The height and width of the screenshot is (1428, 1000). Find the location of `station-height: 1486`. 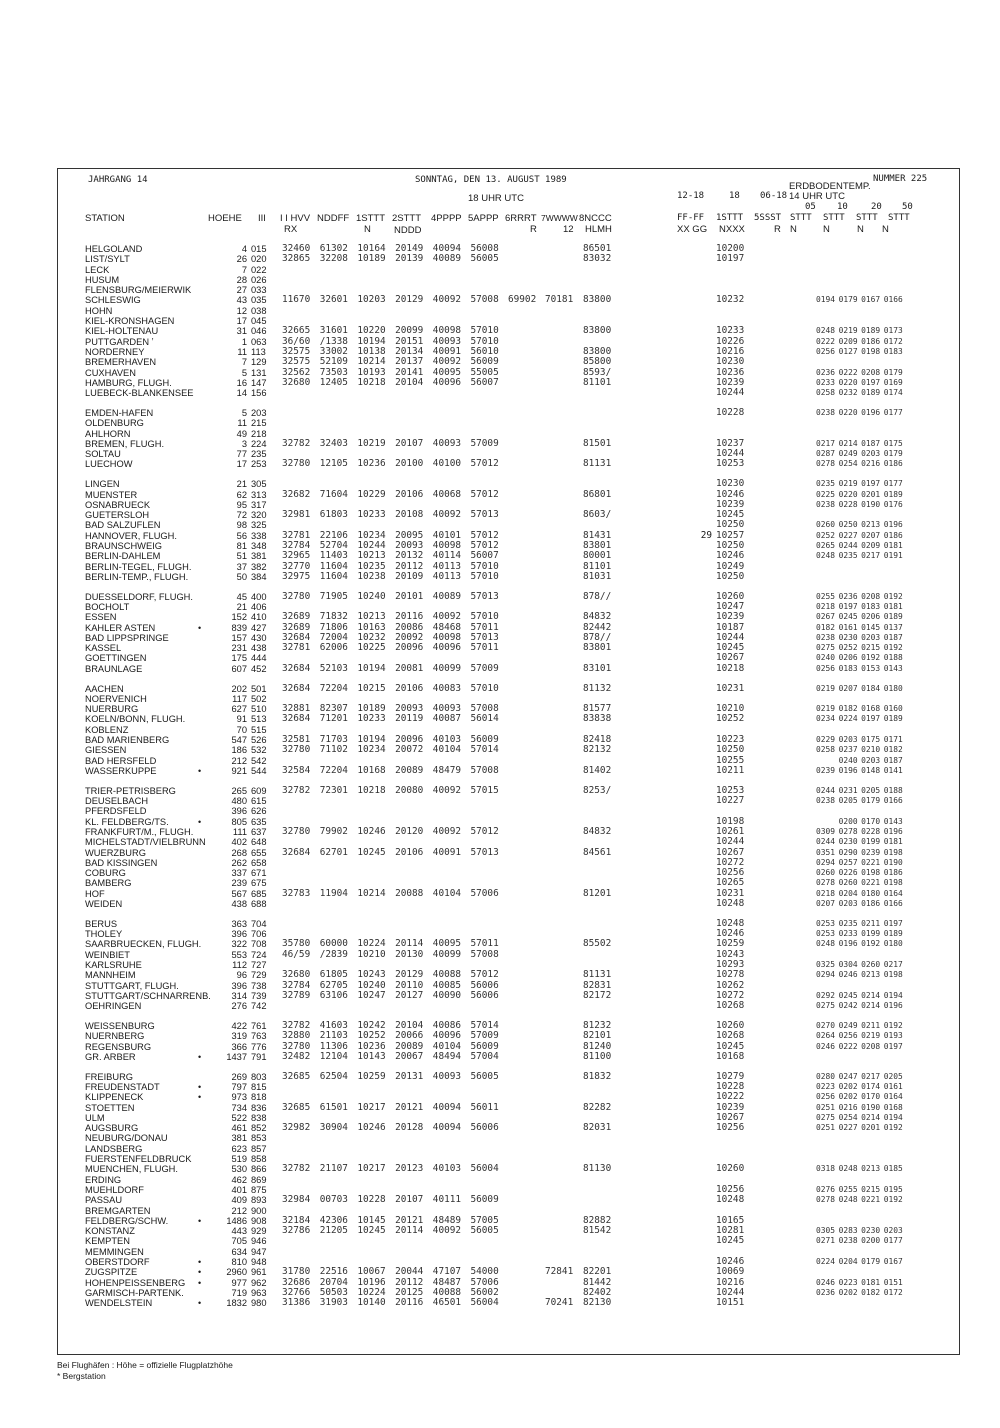

station-height: 1486 is located at coordinates (236, 1220).